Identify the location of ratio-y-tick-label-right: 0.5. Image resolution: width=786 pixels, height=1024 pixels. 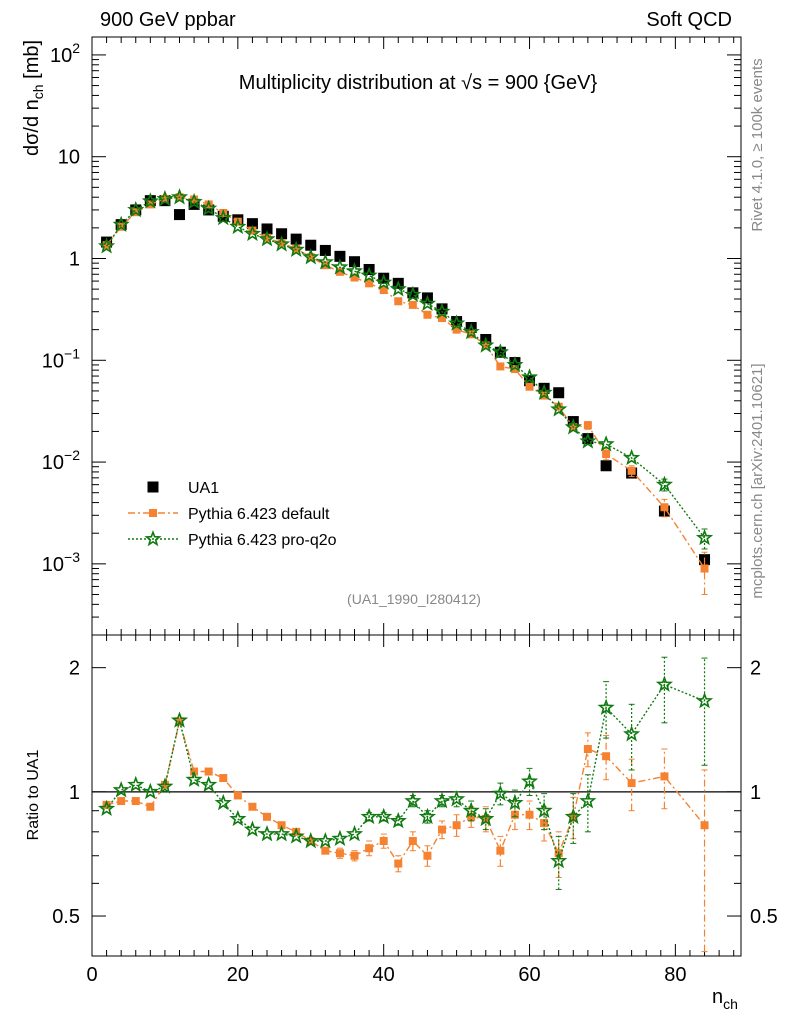
(764, 917).